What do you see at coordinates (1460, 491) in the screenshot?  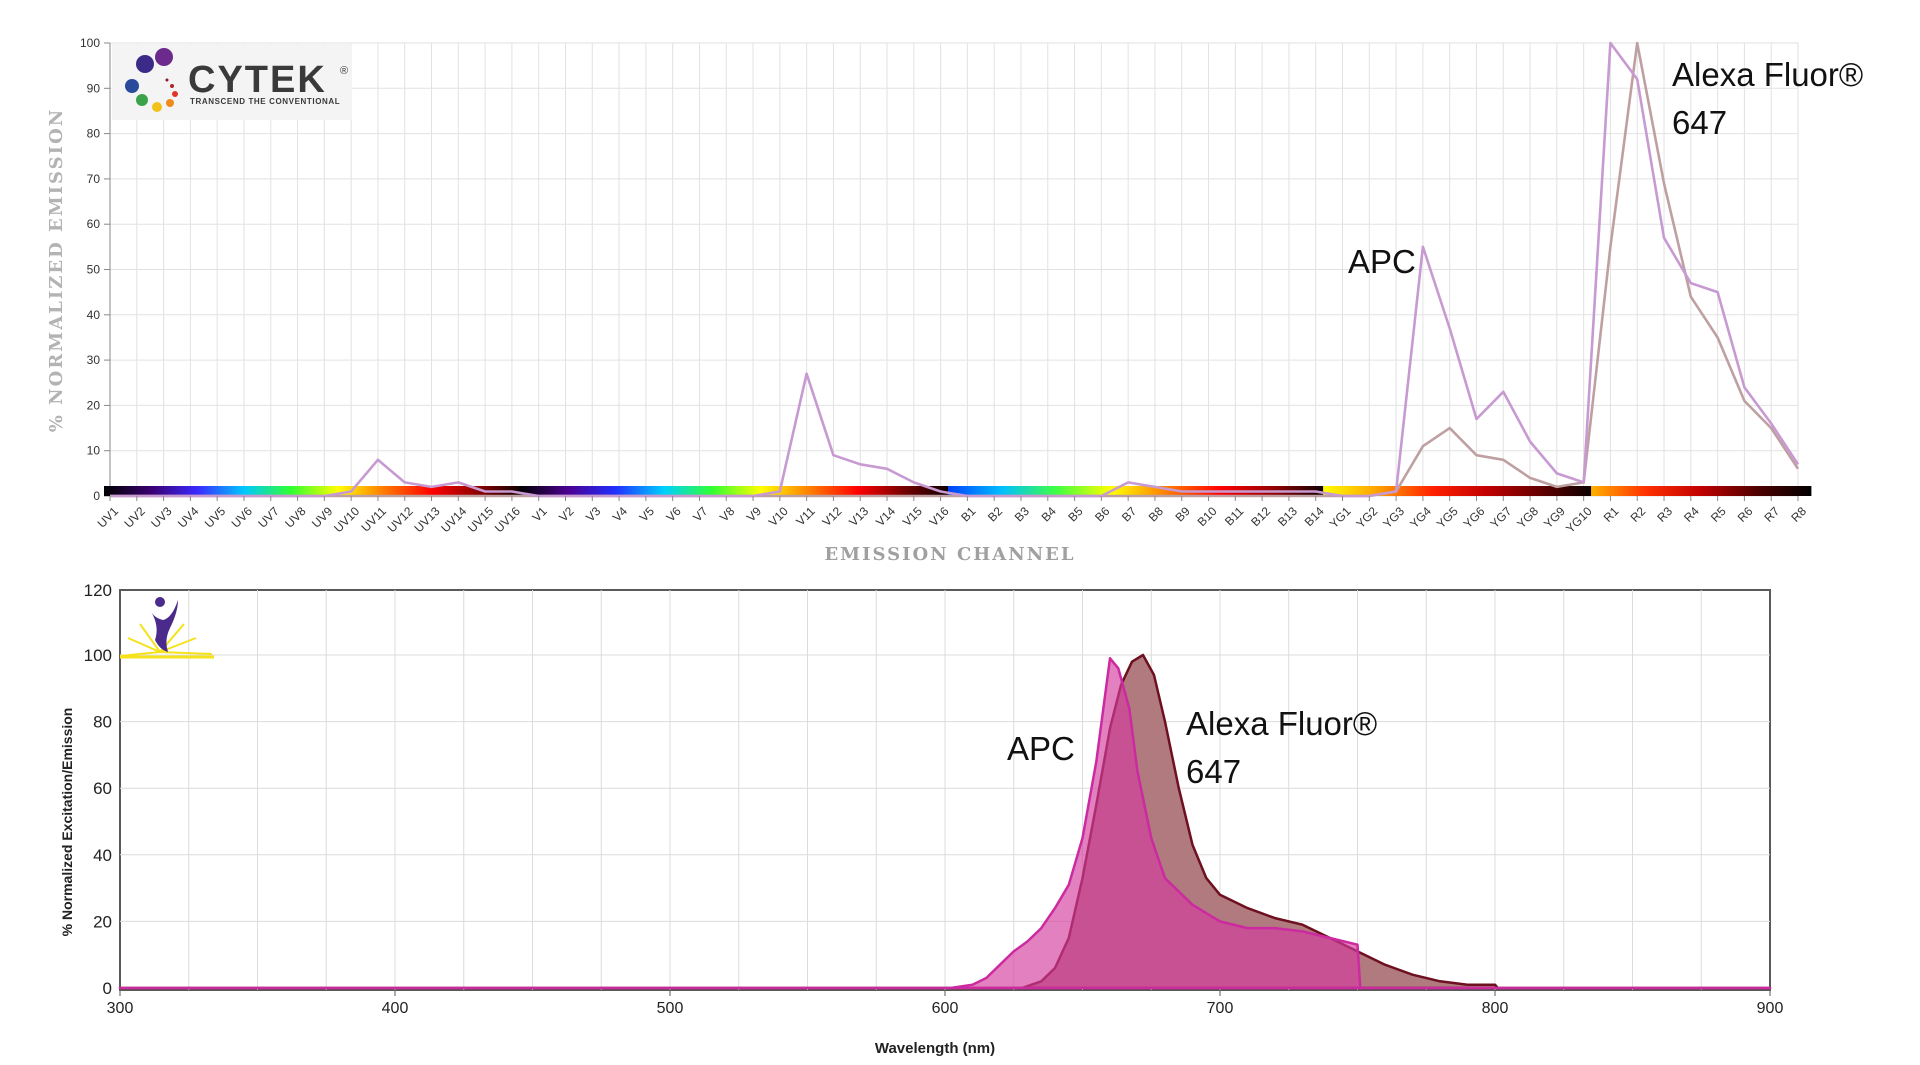 I see `laser-band-yg` at bounding box center [1460, 491].